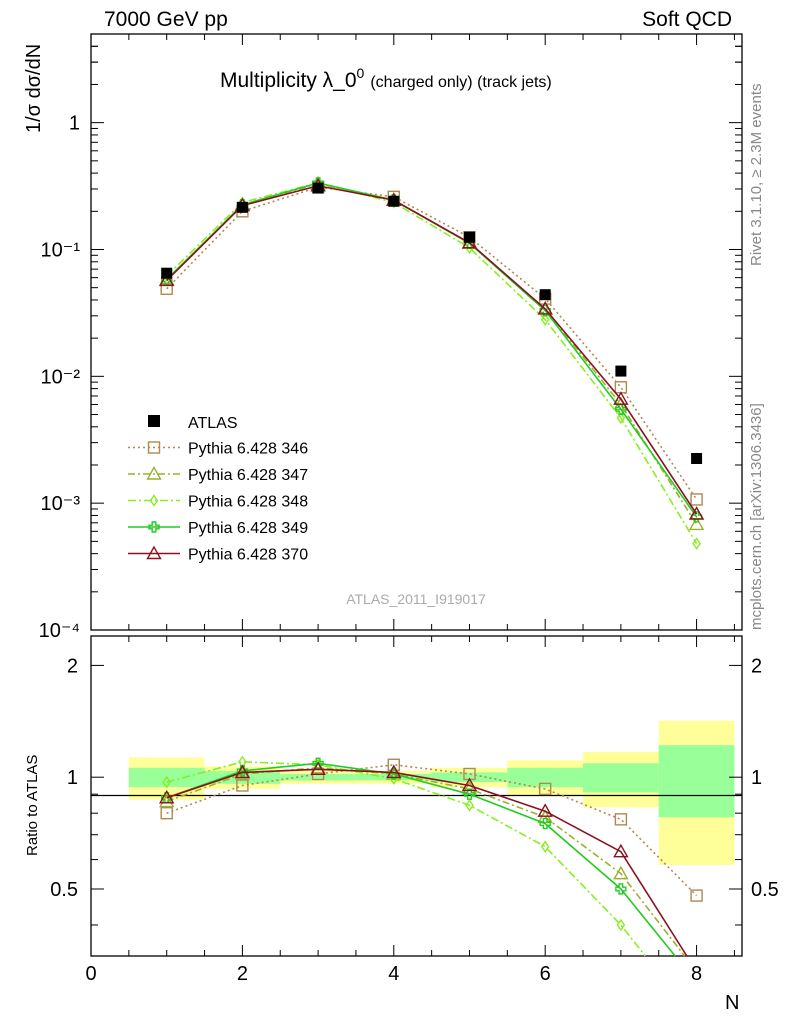  I want to click on ratio-tick-label-right: 2, so click(756, 666).